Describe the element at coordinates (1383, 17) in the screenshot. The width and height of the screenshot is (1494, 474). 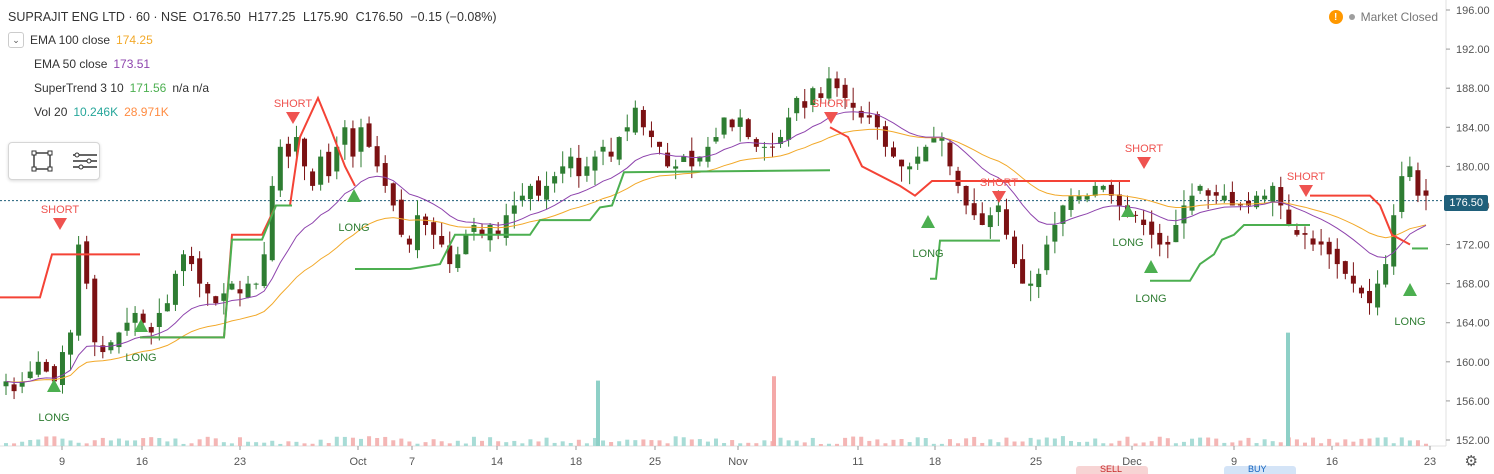
I see `market-status: ! Market Closed` at that location.